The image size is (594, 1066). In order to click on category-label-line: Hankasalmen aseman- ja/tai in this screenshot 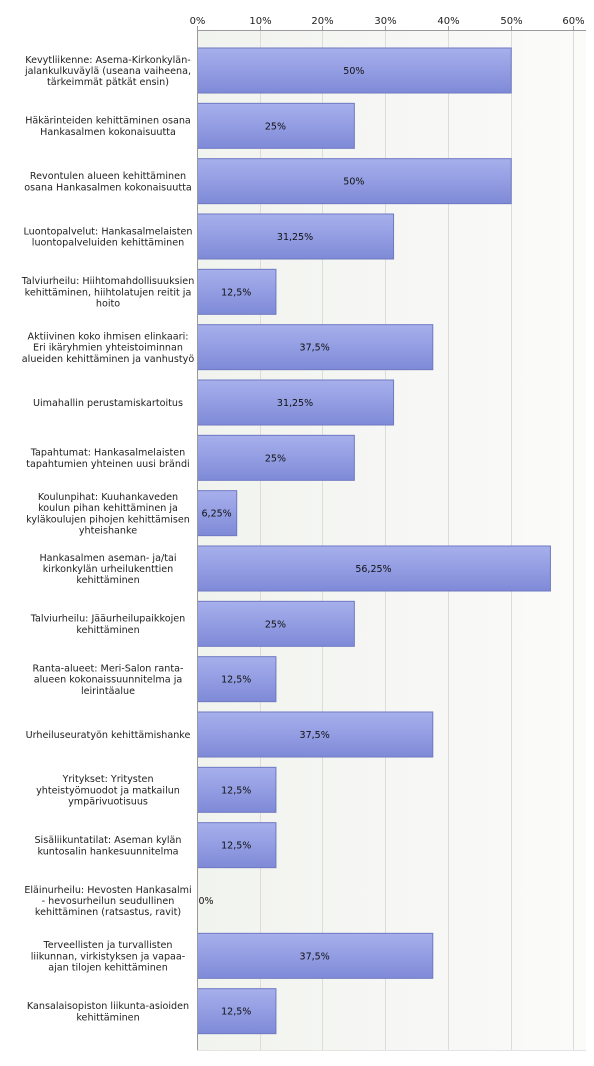, I will do `click(107, 558)`.